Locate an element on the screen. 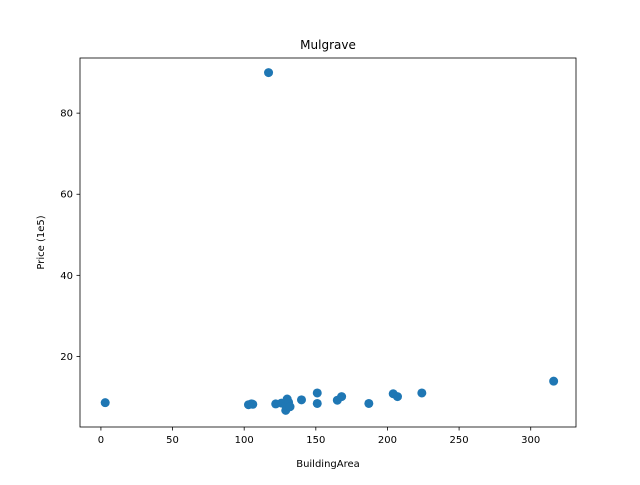  x-tick-label: 50 is located at coordinates (172, 440).